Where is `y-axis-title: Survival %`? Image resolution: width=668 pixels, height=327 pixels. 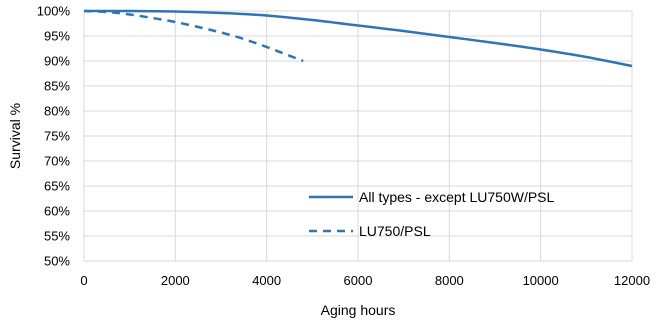 y-axis-title: Survival % is located at coordinates (15, 136).